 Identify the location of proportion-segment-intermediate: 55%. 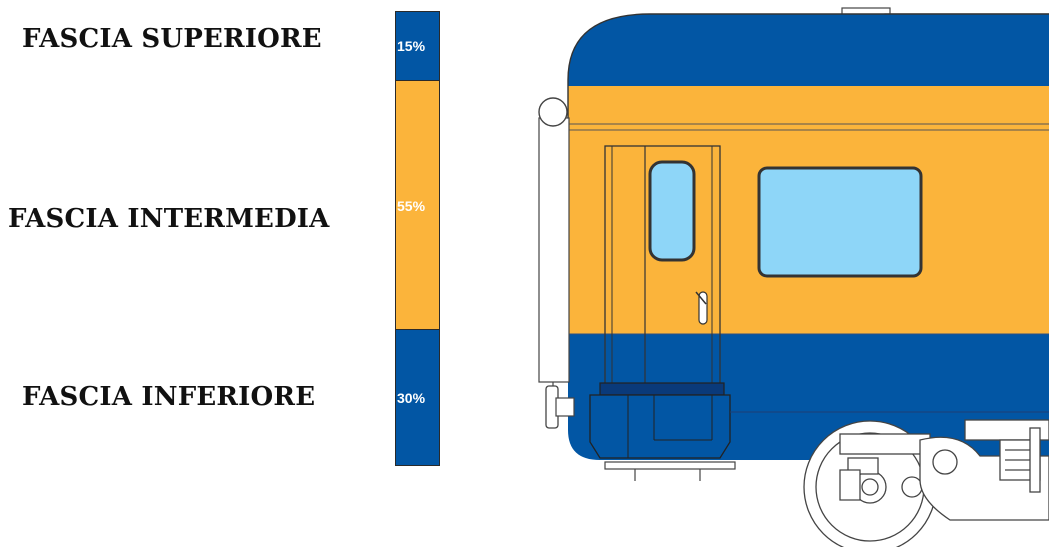
(417, 204).